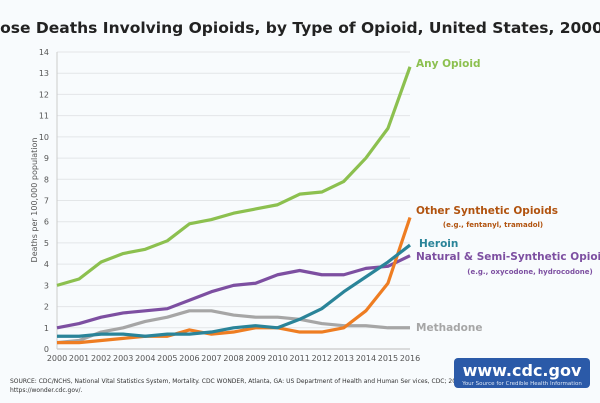 The width and height of the screenshot is (600, 403). I want to click on y-tick-label: 4, so click(46, 264).